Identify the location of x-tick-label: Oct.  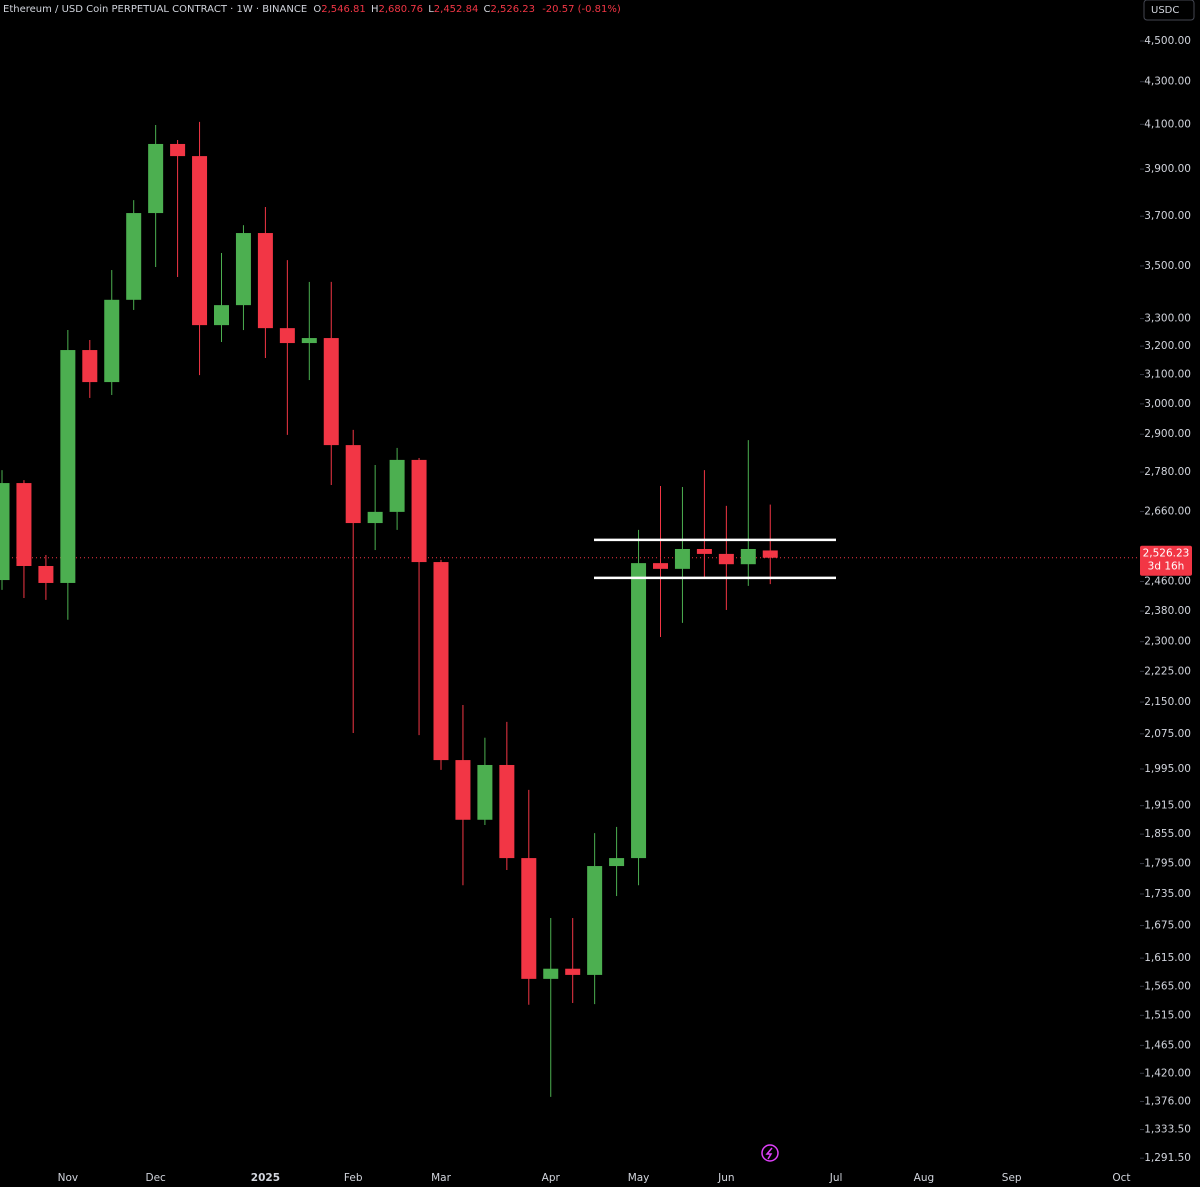
(1121, 1178).